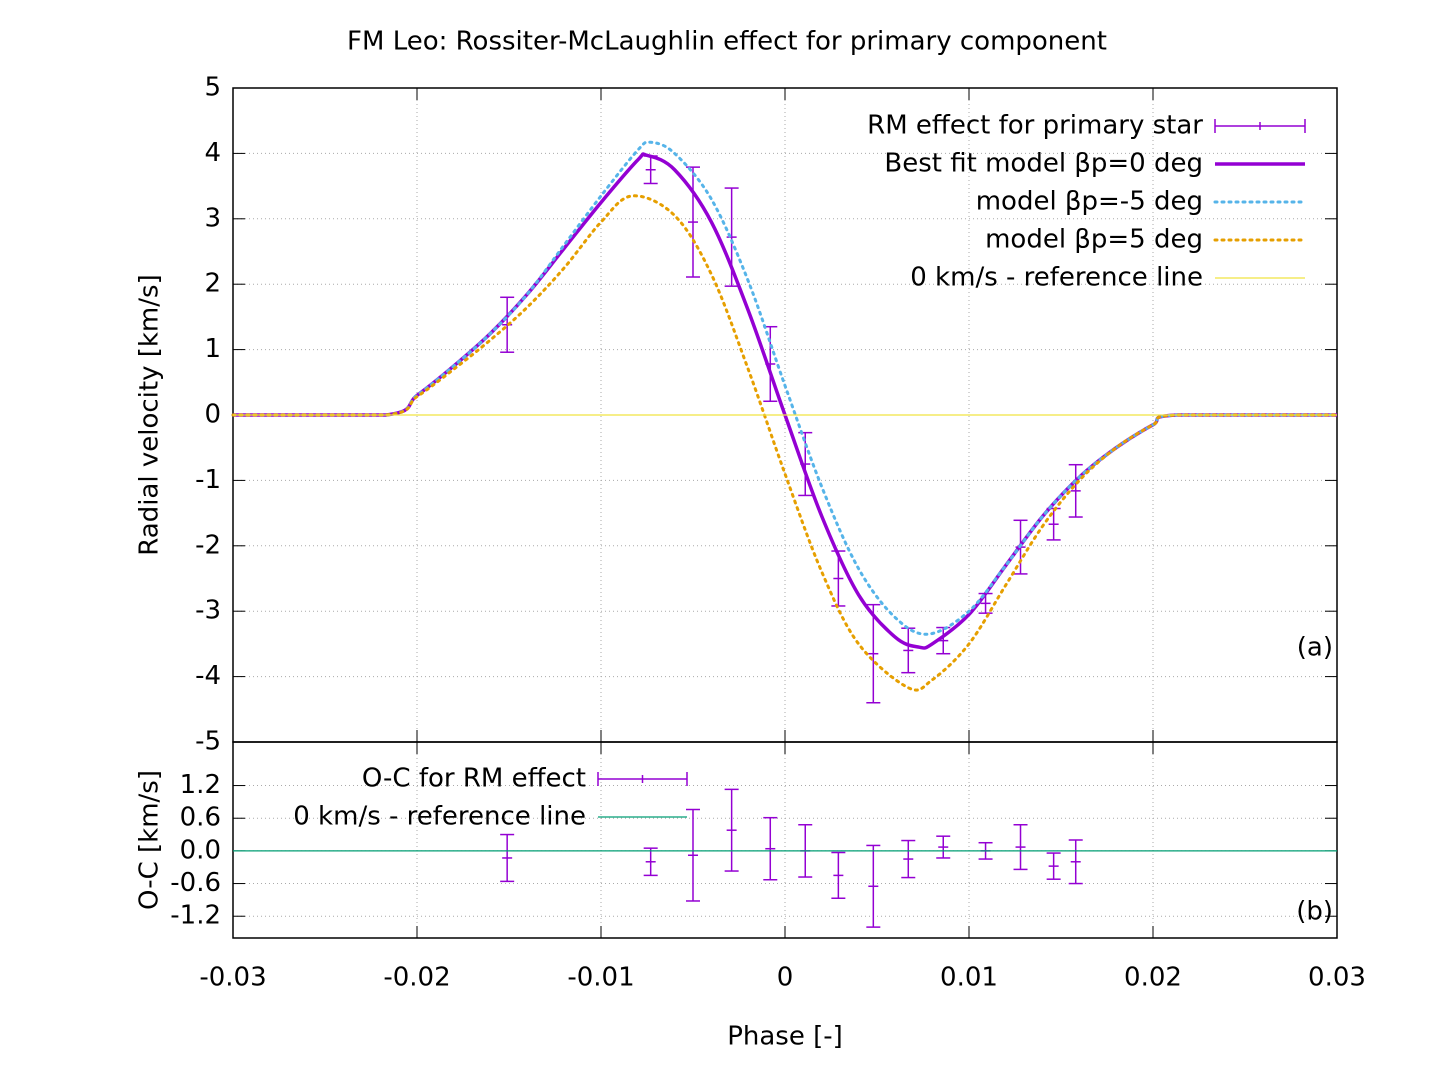 The height and width of the screenshot is (1090, 1453). I want to click on legend-label: model βp=-5 deg, so click(1089, 202).